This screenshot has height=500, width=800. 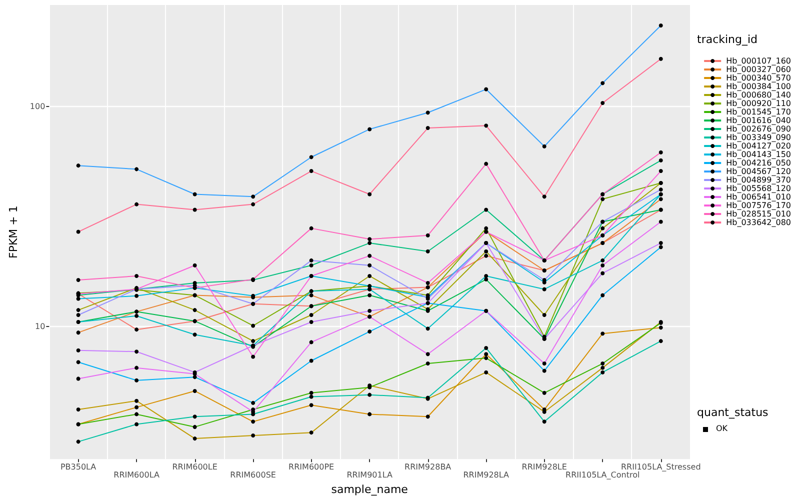 I want to click on legend-label: Hb_000327_060, so click(x=759, y=69).